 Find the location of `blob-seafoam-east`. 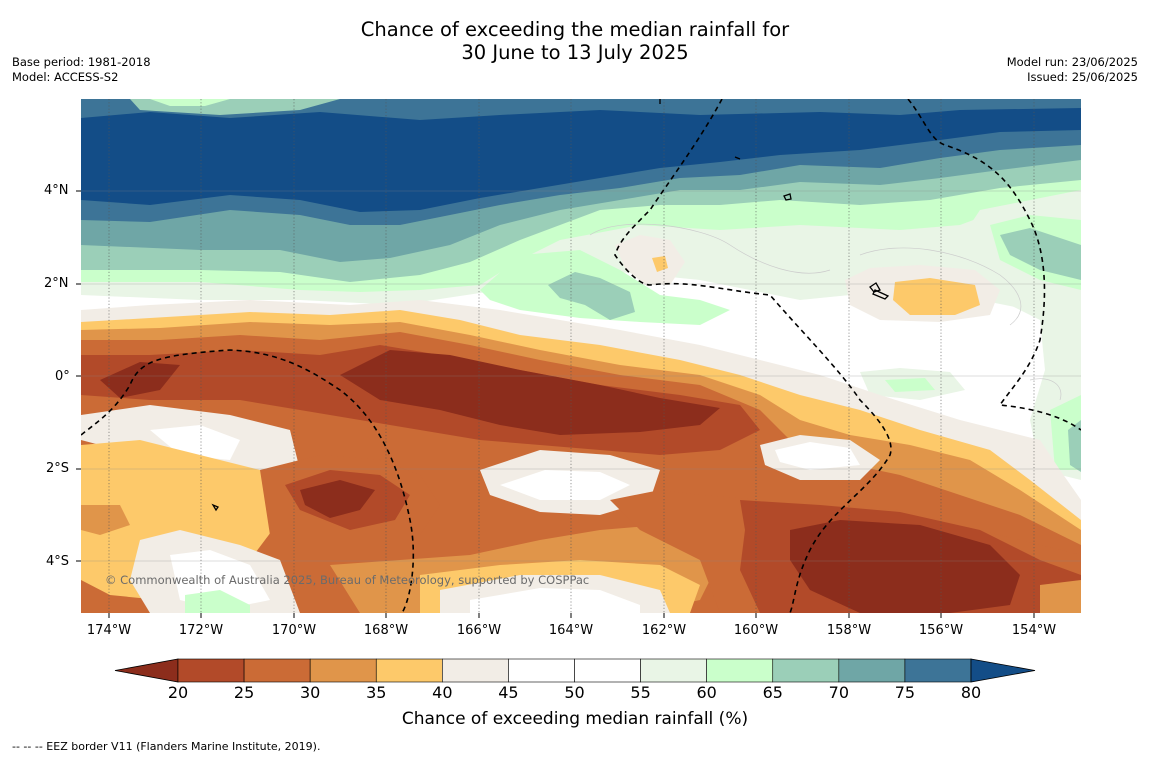

blob-seafoam-east is located at coordinates (1040, 254).